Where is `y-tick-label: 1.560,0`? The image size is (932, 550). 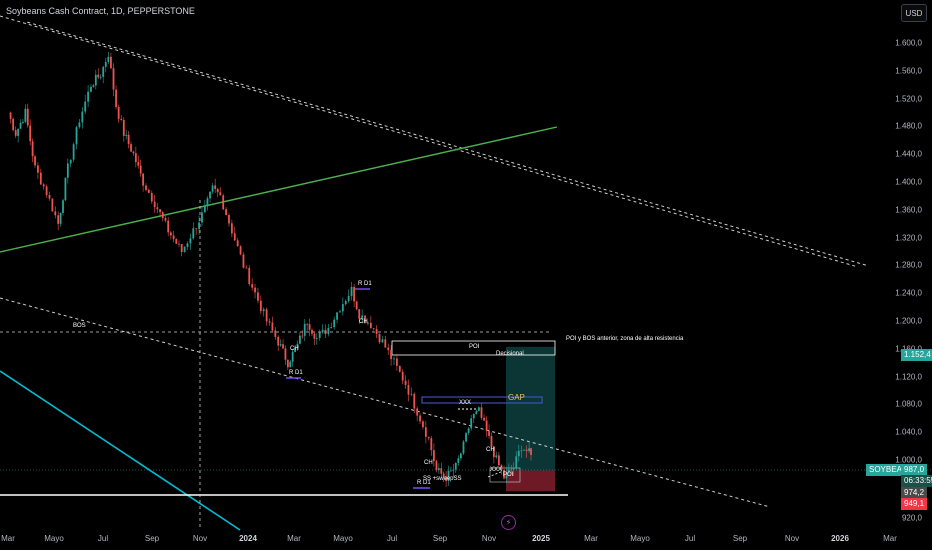 y-tick-label: 1.560,0 is located at coordinates (908, 71).